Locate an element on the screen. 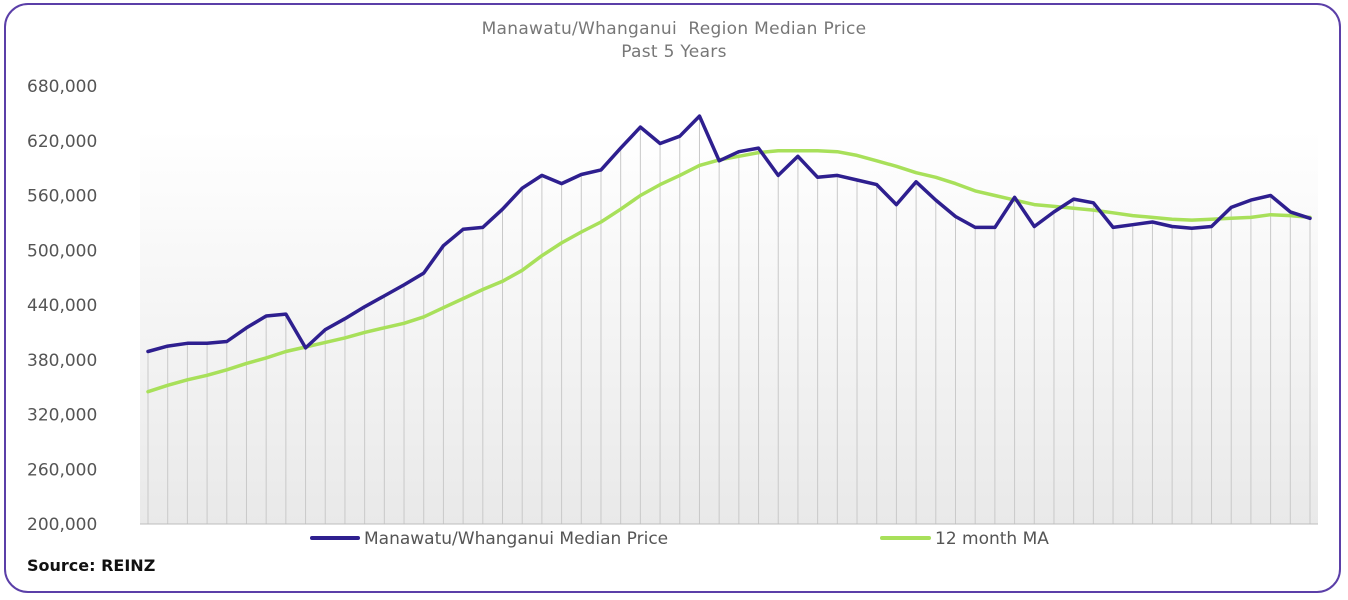  y-tick-label: 440,000 is located at coordinates (62, 306).